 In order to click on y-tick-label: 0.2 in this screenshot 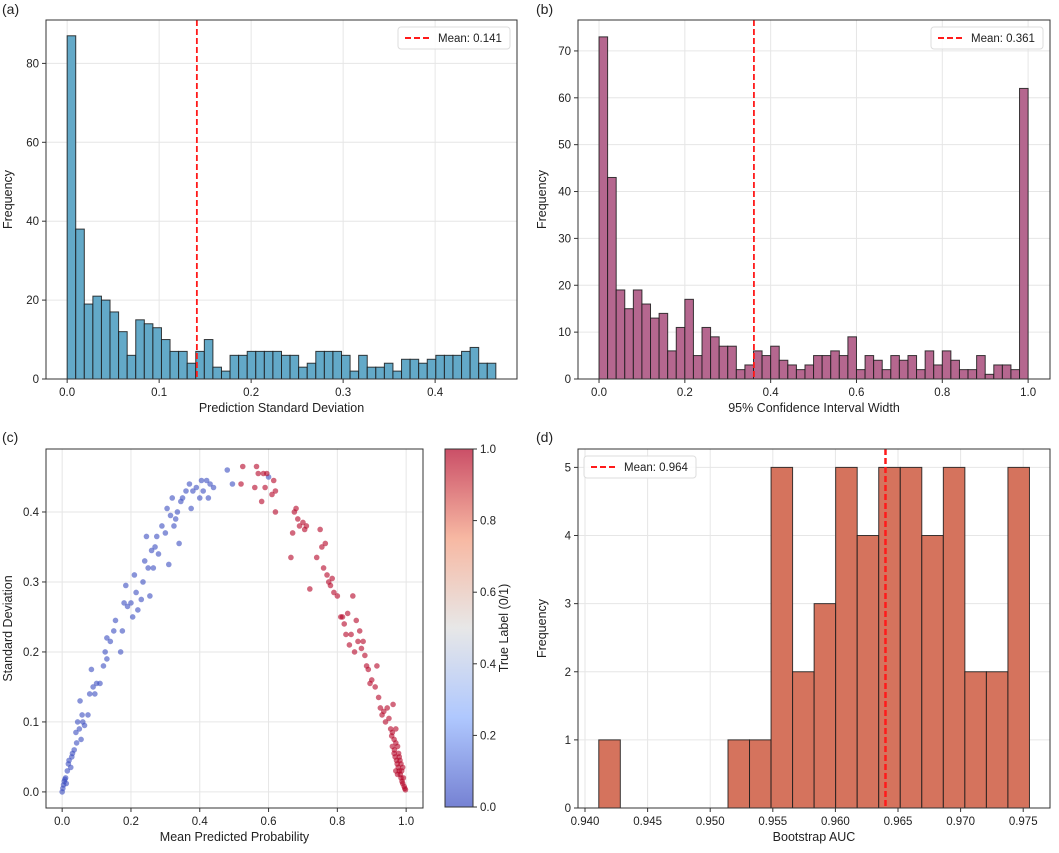, I will do `click(31, 653)`.